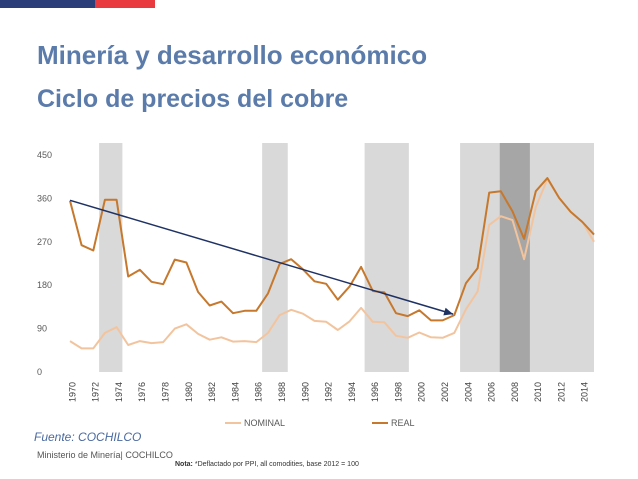 This screenshot has height=479, width=638. I want to click on x-tick-label: 2006, so click(492, 392).